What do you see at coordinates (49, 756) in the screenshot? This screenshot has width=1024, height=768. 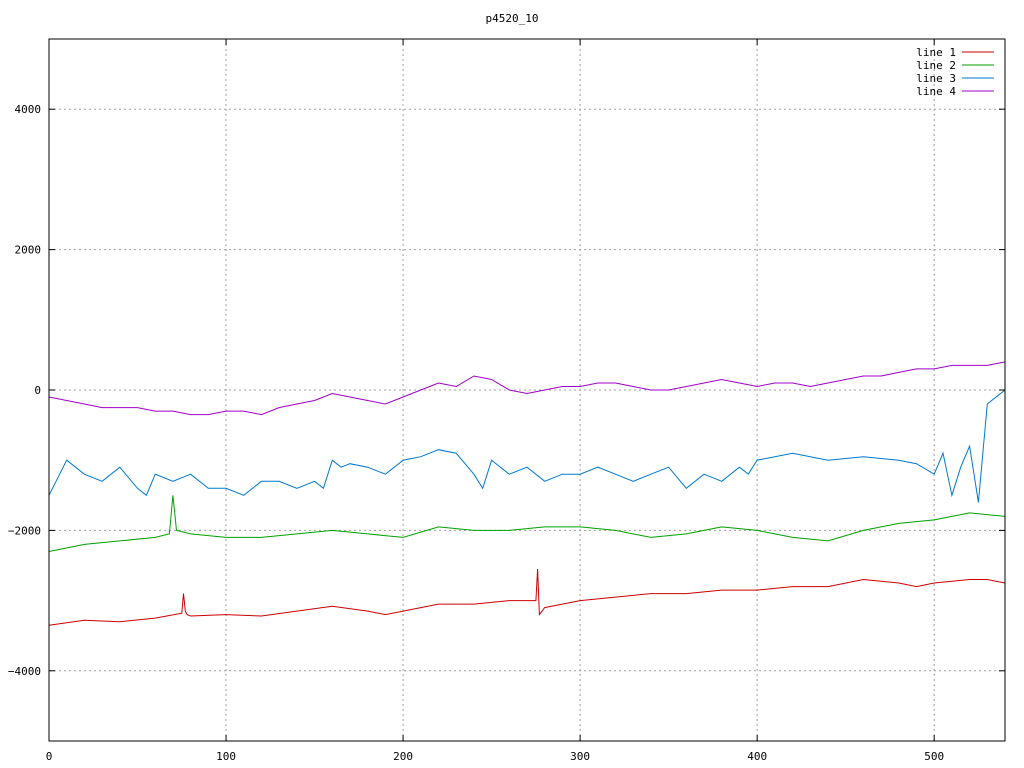 I see `x-tick-label: 0` at bounding box center [49, 756].